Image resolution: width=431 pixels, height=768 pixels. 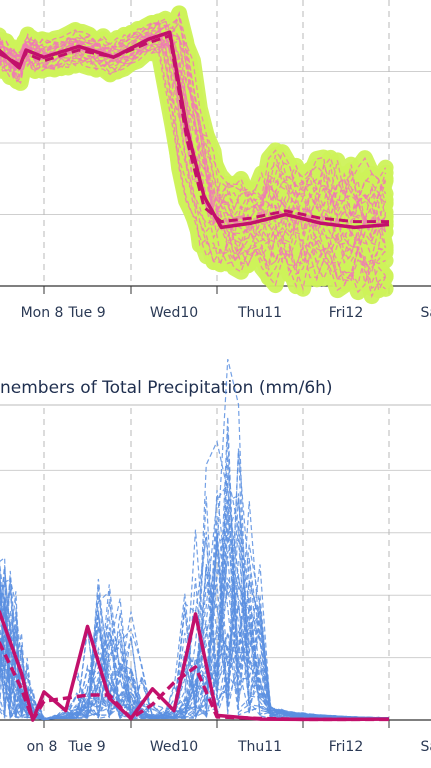 I want to click on precip-main, so click(x=195, y=666).